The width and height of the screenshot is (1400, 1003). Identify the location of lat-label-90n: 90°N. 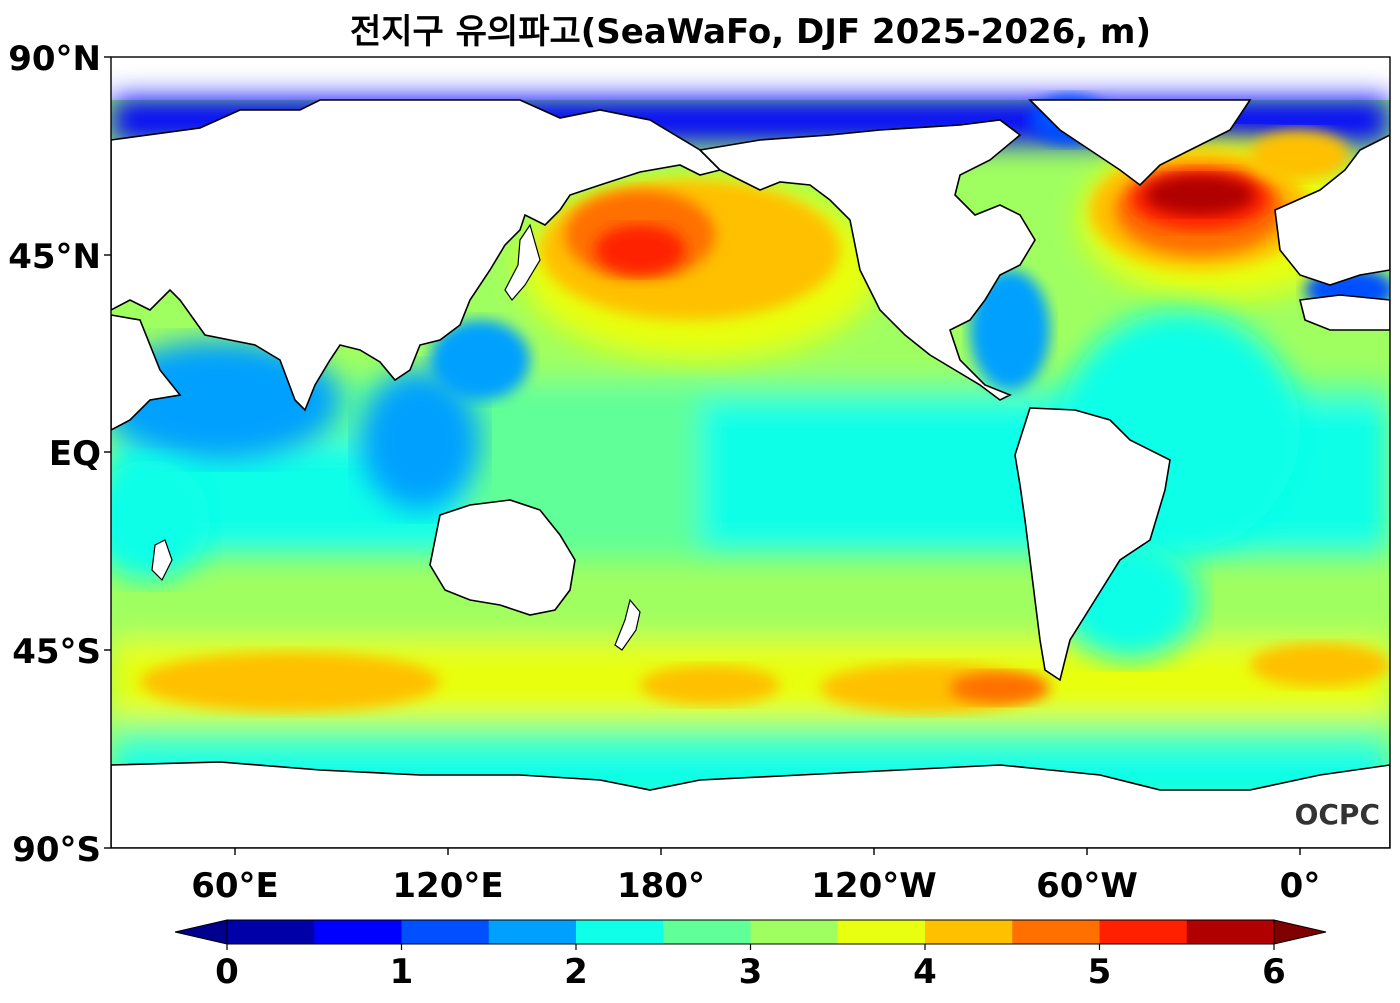
(54, 59).